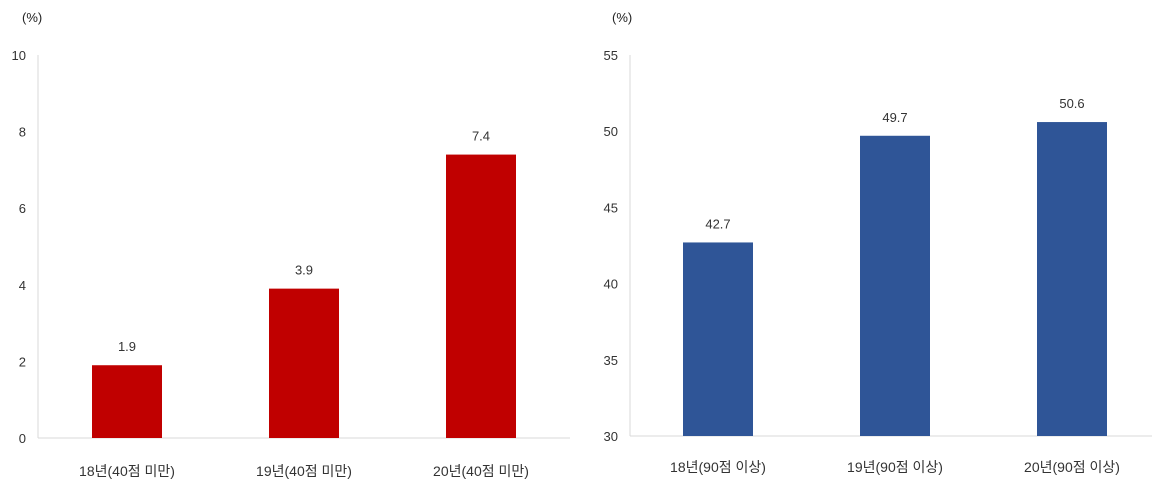 The width and height of the screenshot is (1152, 483). I want to click on right-data-label: 50.6, so click(1071, 103).